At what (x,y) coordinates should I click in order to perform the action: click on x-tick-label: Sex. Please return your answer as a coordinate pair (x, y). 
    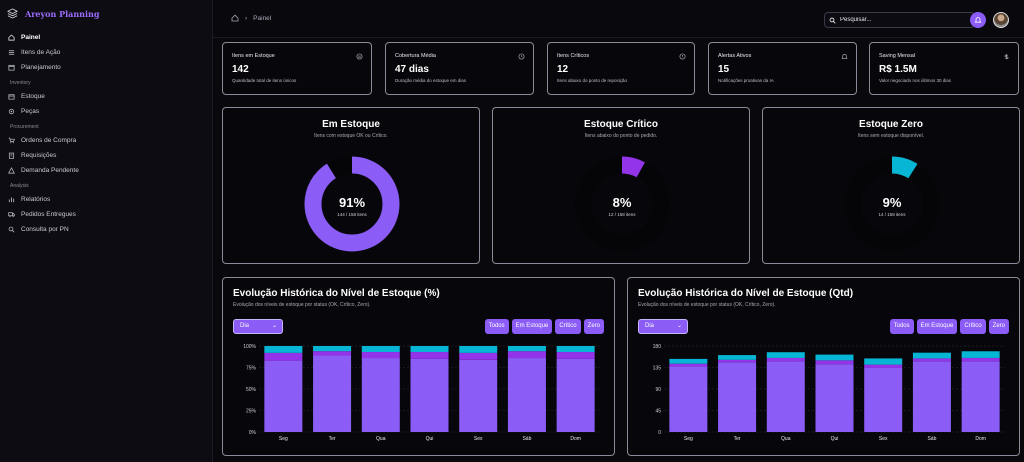
    Looking at the image, I should click on (883, 439).